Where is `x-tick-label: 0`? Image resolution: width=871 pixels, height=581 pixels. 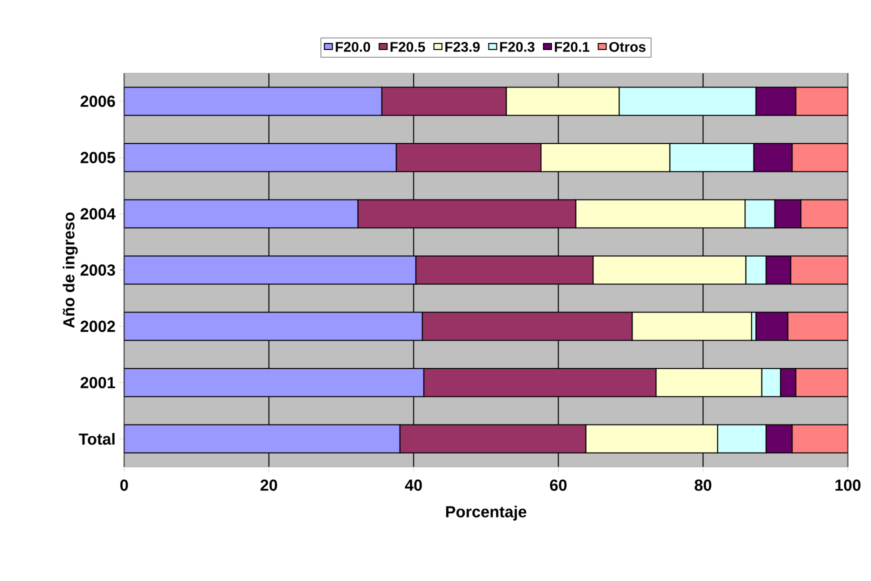
x-tick-label: 0 is located at coordinates (124, 485).